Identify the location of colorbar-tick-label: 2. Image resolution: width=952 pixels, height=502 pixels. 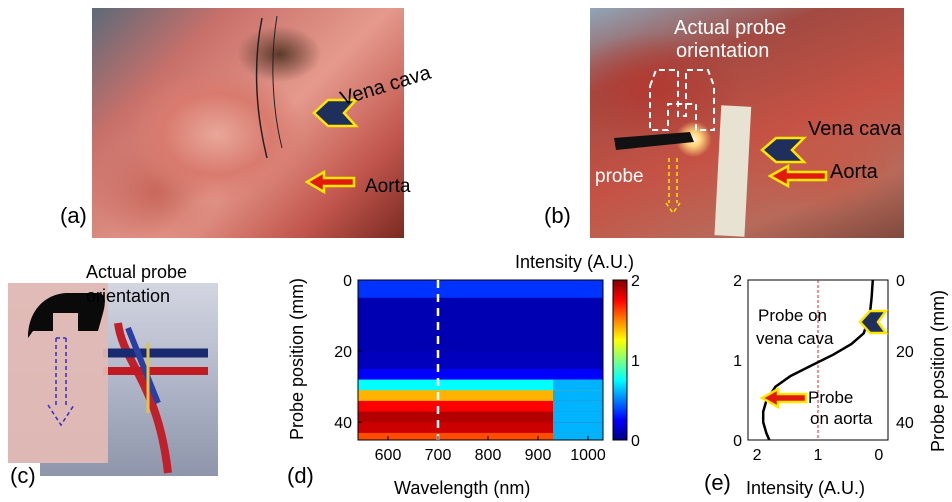
(635, 281).